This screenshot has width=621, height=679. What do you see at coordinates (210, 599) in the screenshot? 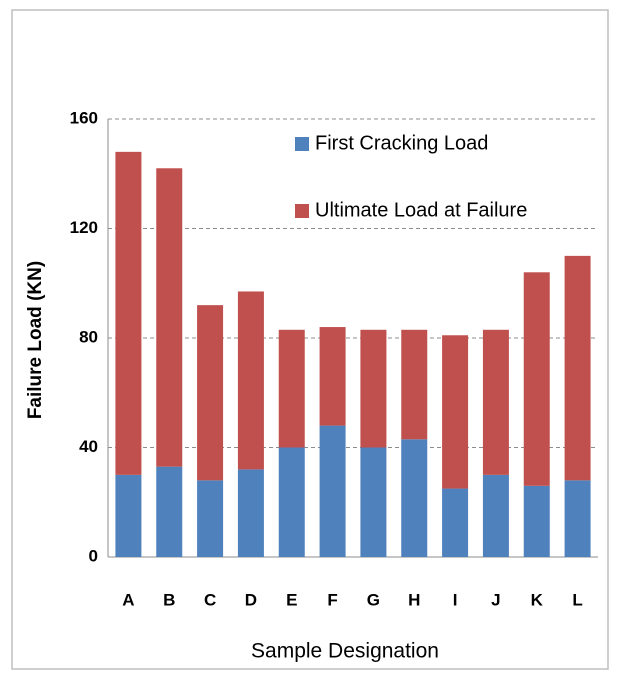
I see `x-tick-label: C` at bounding box center [210, 599].